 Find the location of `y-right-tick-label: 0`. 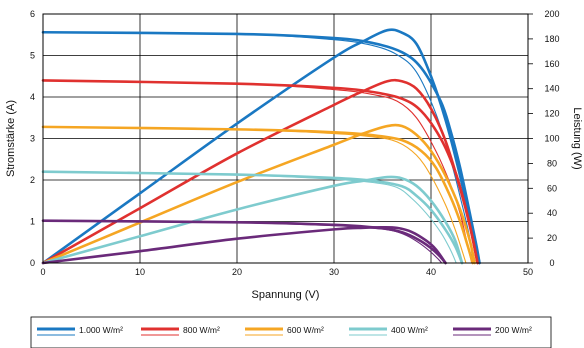

y-right-tick-label: 0 is located at coordinates (551, 263).